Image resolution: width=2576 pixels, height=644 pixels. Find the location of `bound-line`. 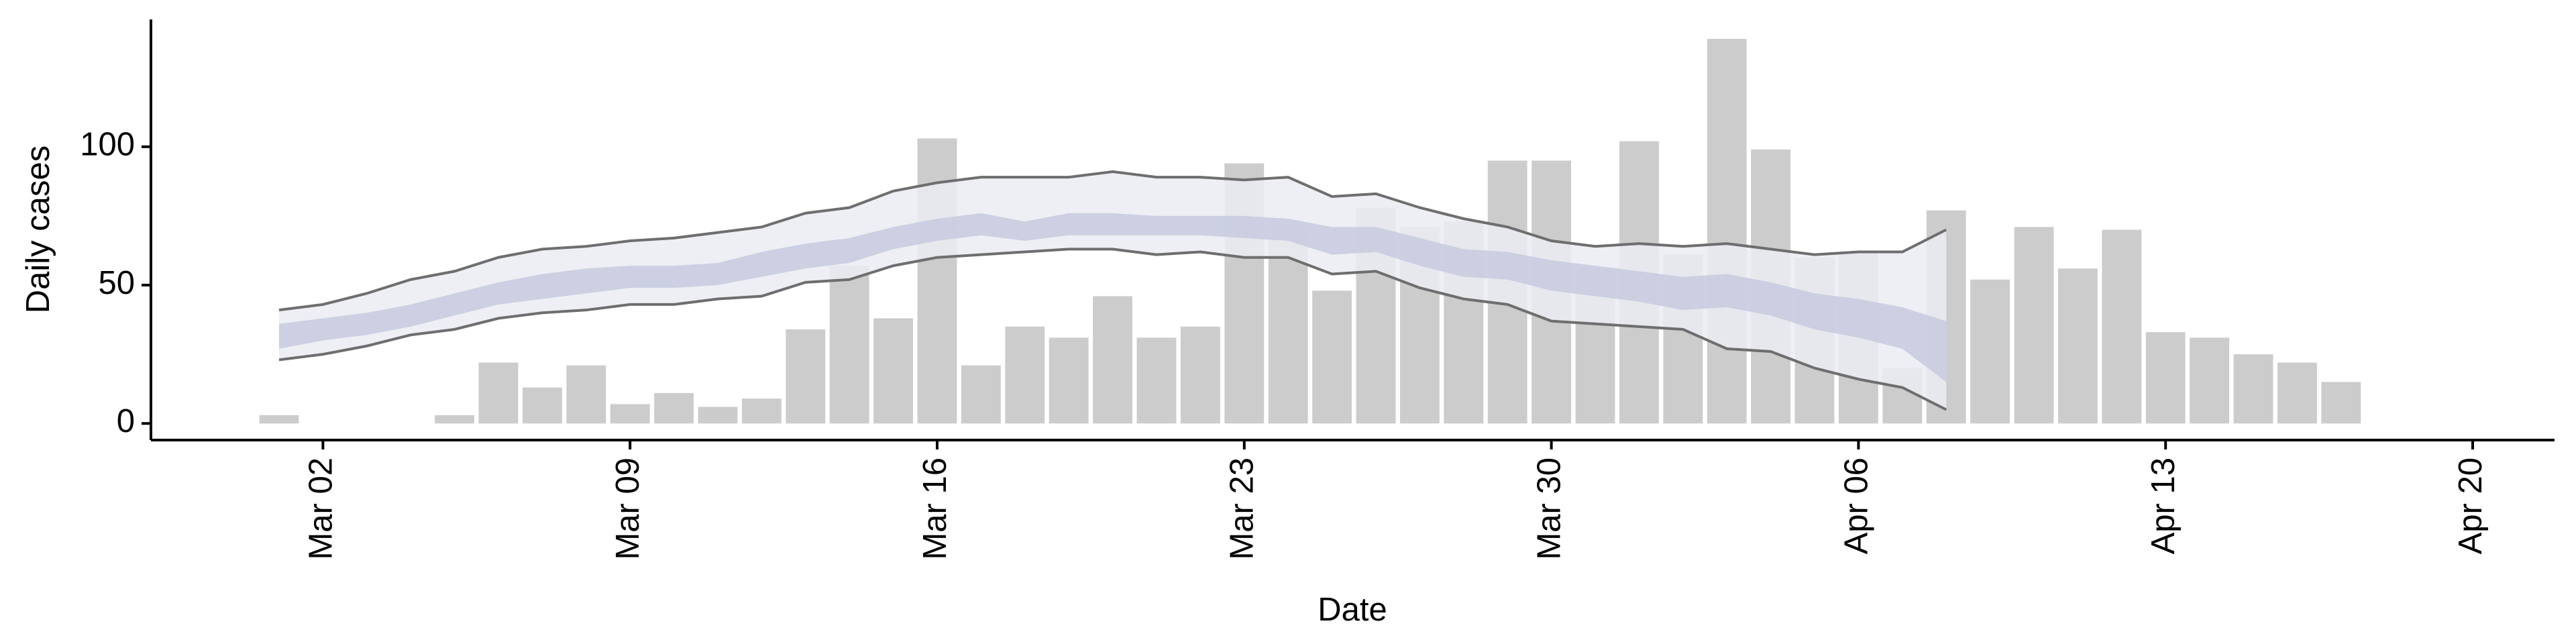

bound-line is located at coordinates (1112, 241).